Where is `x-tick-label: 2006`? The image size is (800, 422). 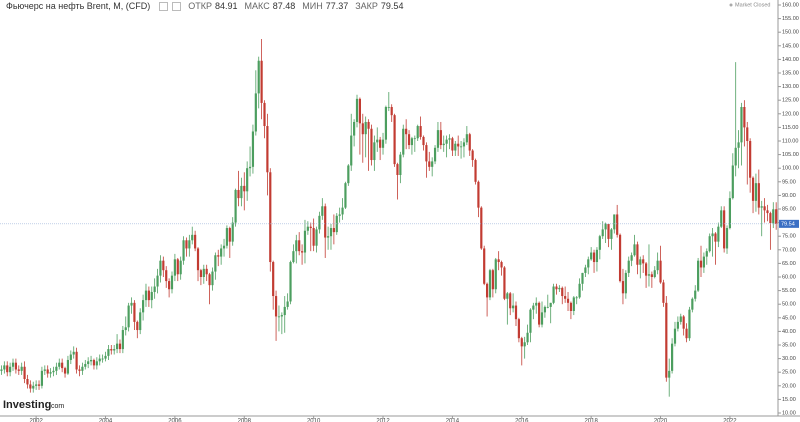 x-tick-label: 2006 is located at coordinates (175, 420).